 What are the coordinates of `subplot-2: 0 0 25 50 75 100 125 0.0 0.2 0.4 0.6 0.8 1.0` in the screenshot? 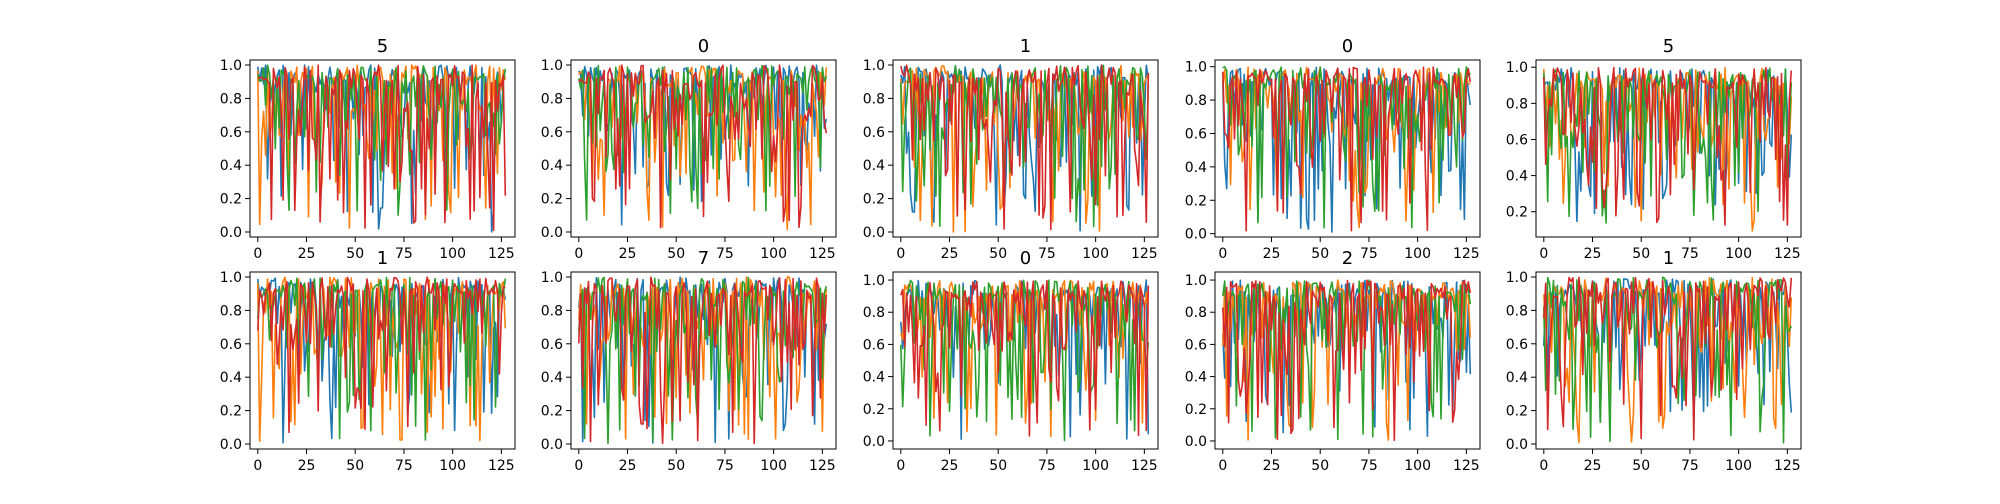 It's located at (689, 149).